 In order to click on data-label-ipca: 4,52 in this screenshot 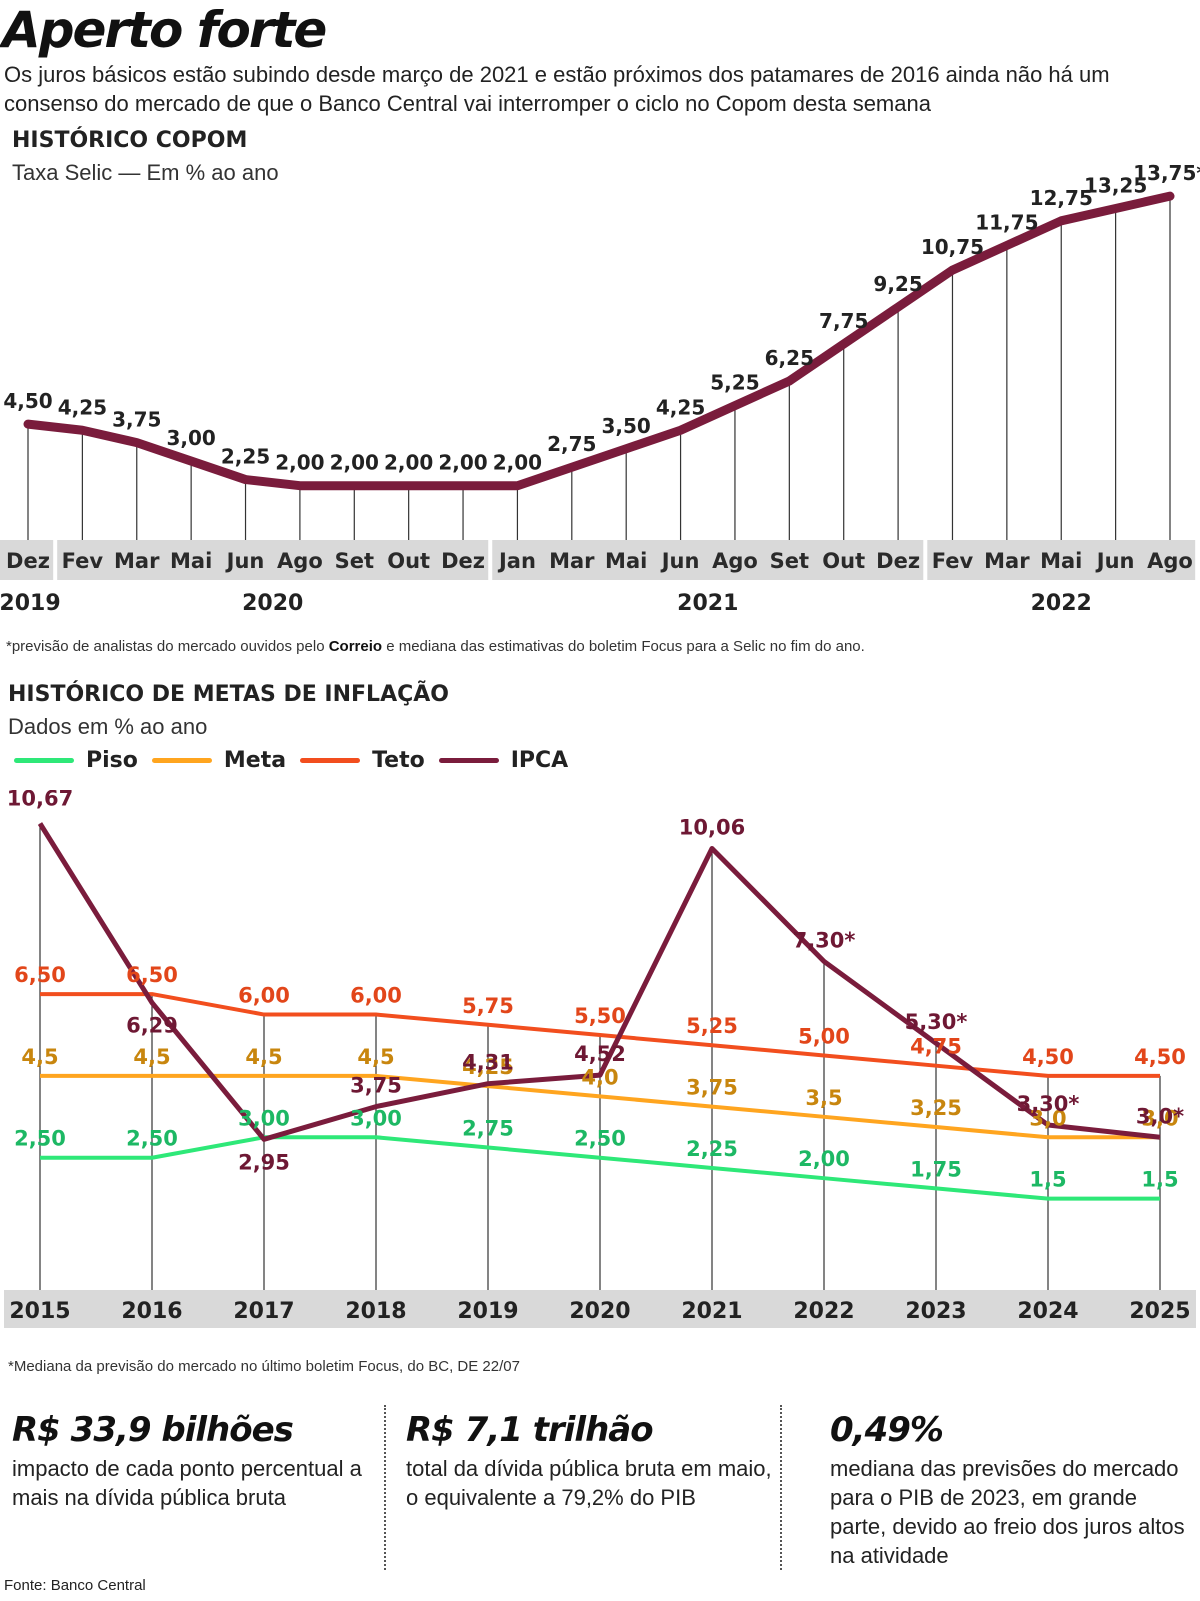, I will do `click(600, 1054)`.